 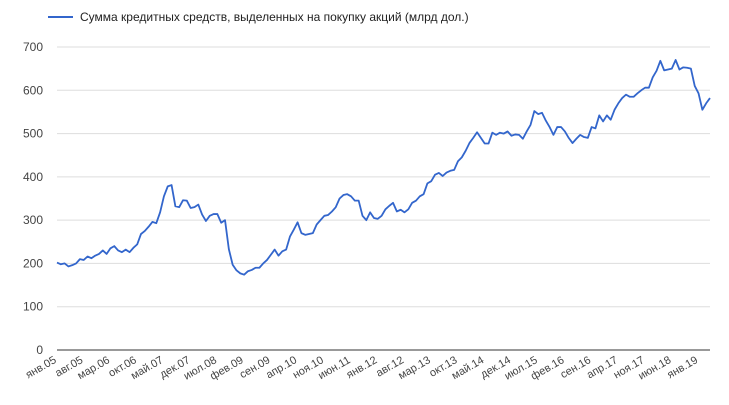 I want to click on y-axis-ticks: 0 100 200 300 400 500 600 700, so click(x=33, y=198).